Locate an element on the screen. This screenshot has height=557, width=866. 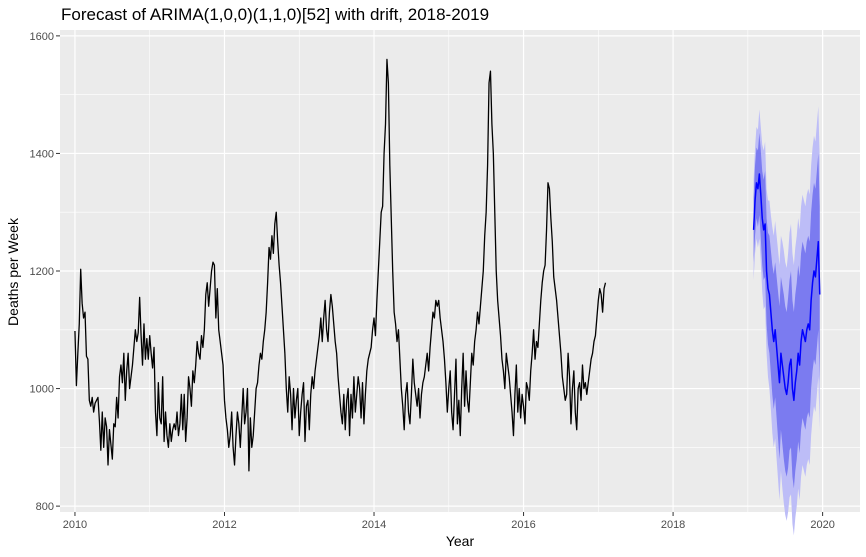
interval-80-band is located at coordinates (786, 310).